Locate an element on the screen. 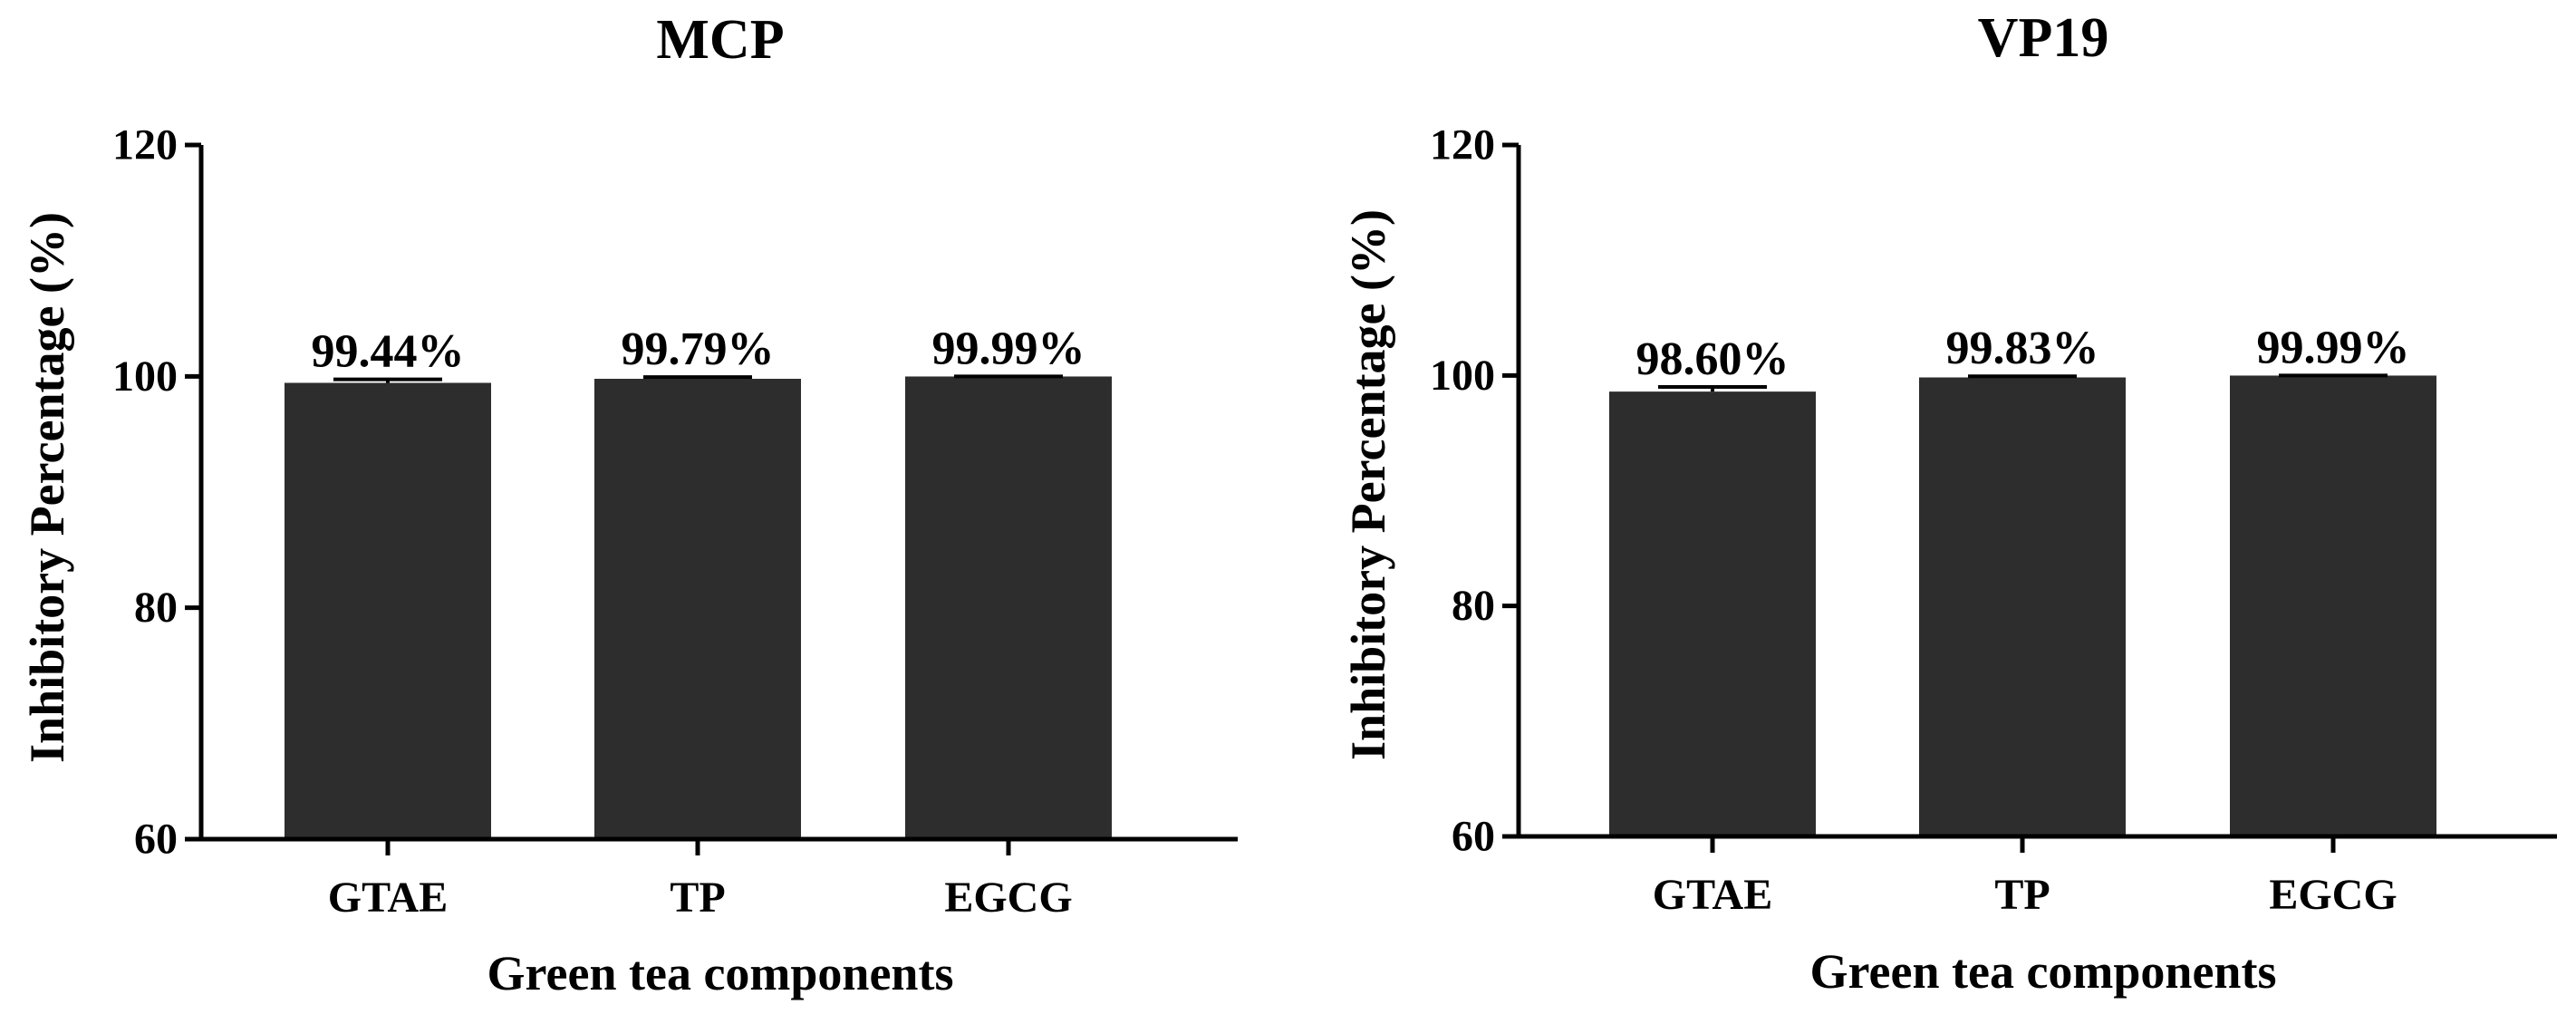 The image size is (2576, 1024). data-label: 99.83% is located at coordinates (2022, 348).